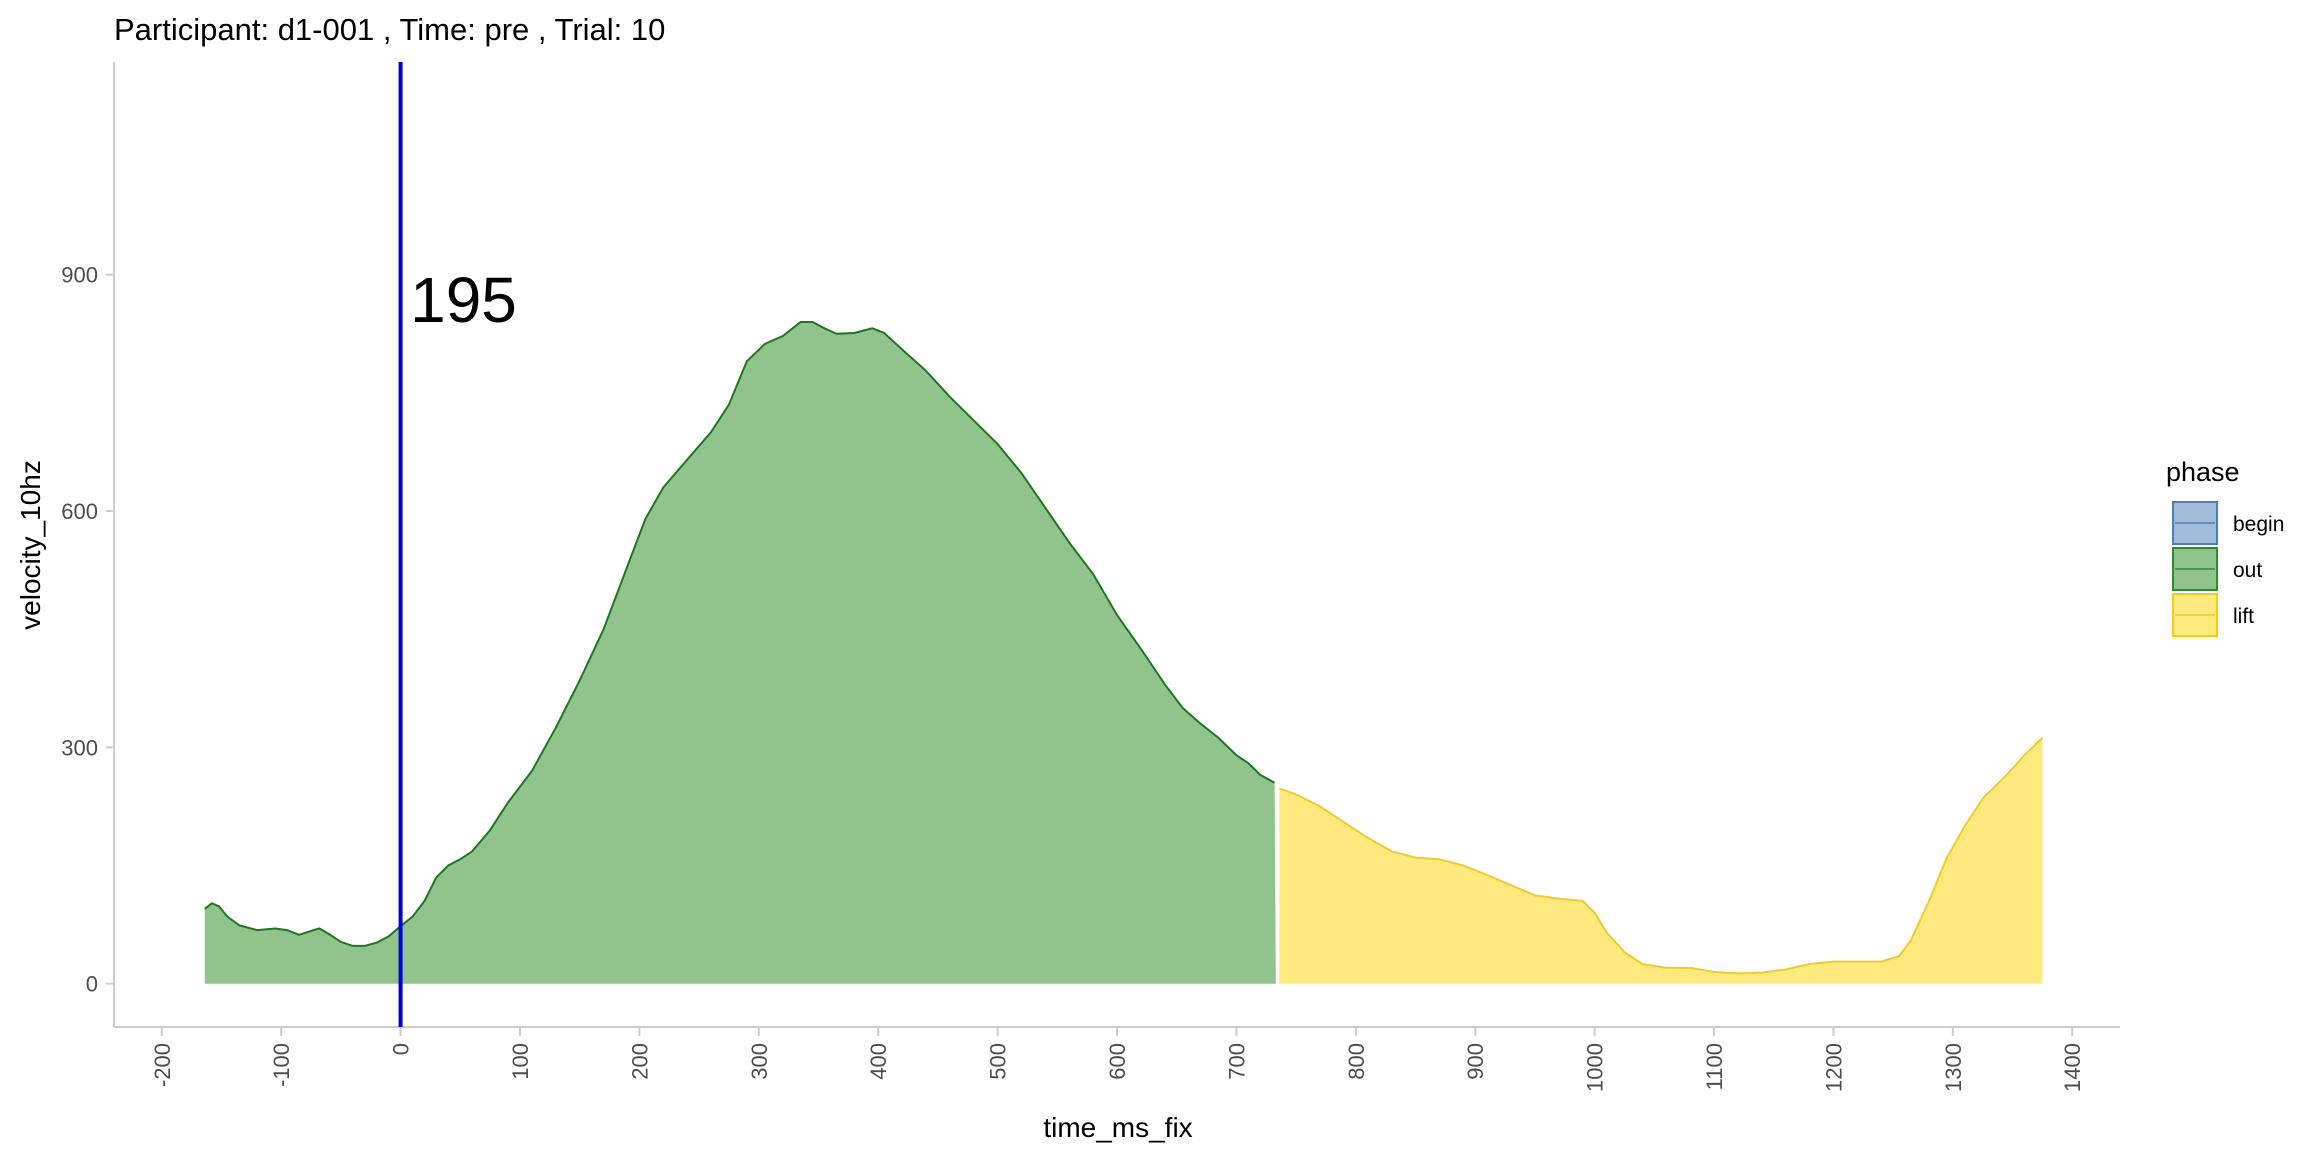 The image size is (2304, 1152). What do you see at coordinates (79, 275) in the screenshot?
I see `y-tick-label: 900` at bounding box center [79, 275].